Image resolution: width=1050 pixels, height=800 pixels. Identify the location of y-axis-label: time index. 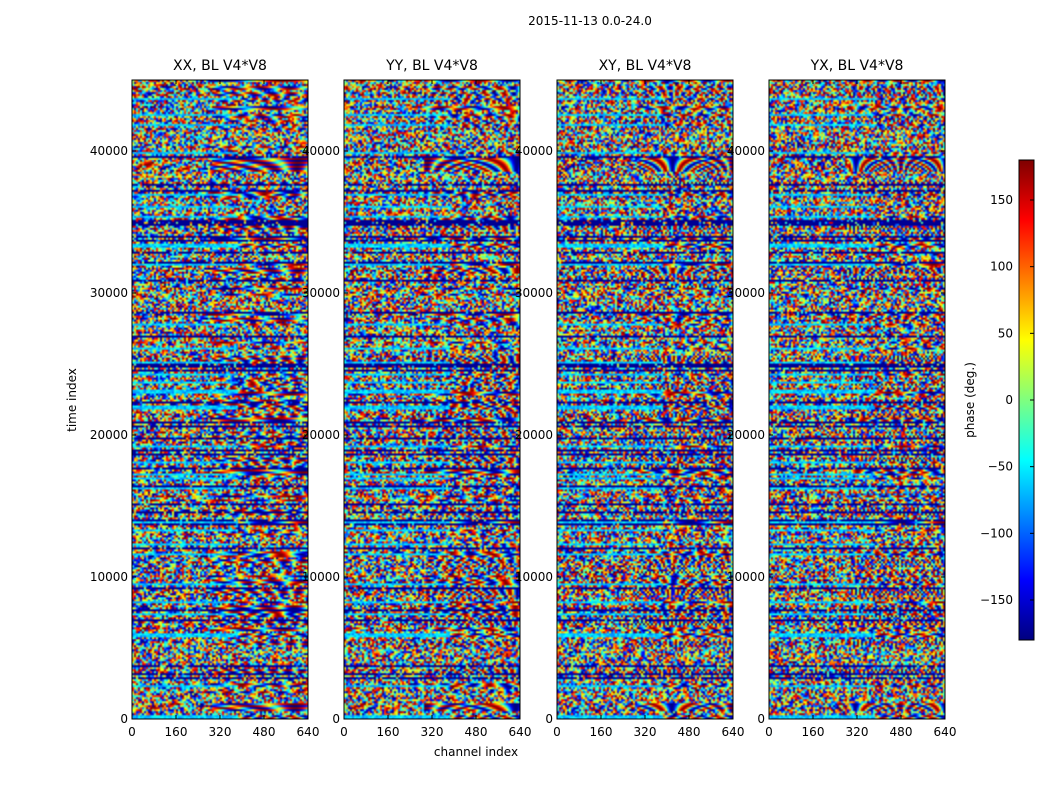
(72, 400).